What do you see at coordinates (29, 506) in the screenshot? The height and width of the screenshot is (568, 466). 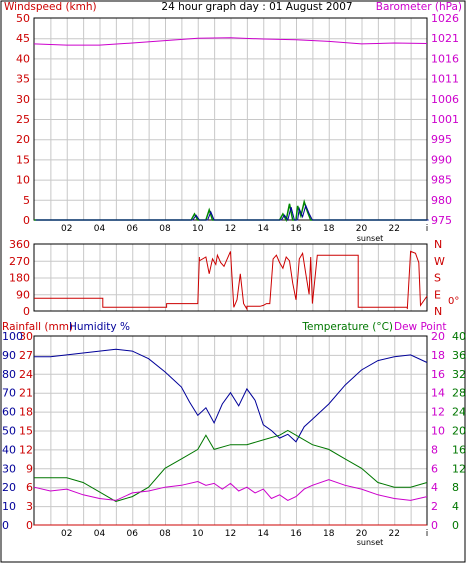 I see `rain-ytick-3: 3` at bounding box center [29, 506].